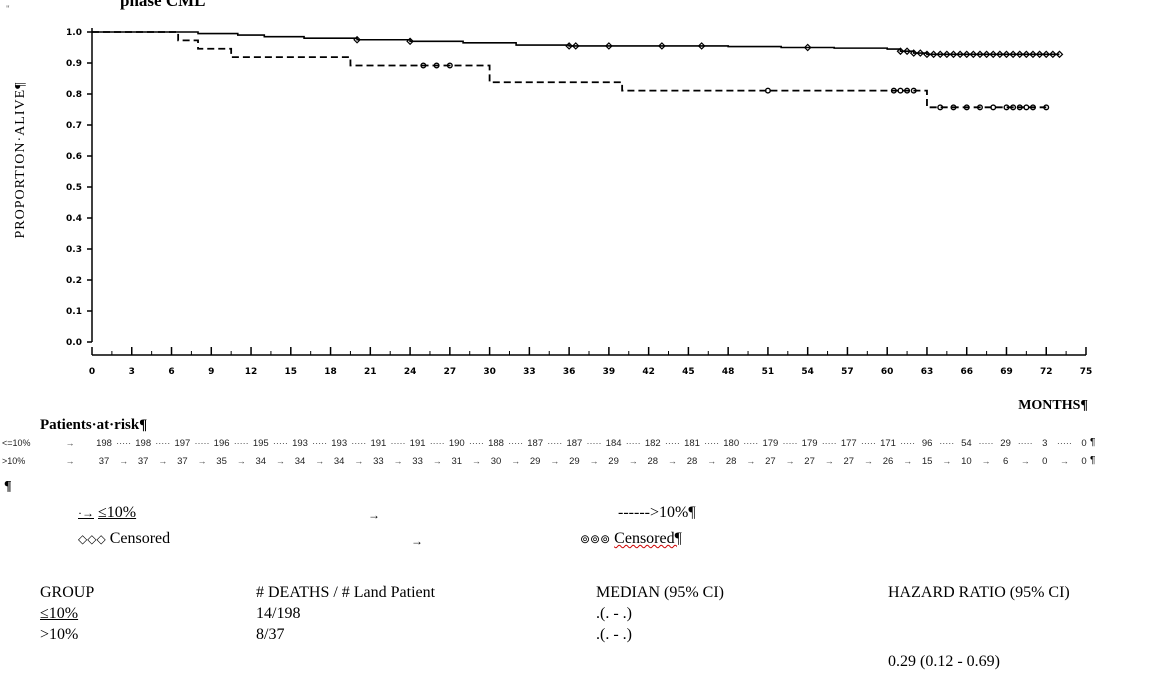 The height and width of the screenshot is (678, 1160). I want to click on y-tick-label: 0.7, so click(74, 126).